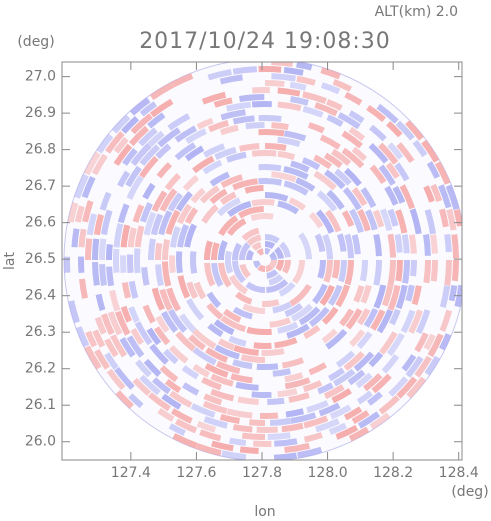  What do you see at coordinates (262, 473) in the screenshot?
I see `x-tick-label: 127.8` at bounding box center [262, 473].